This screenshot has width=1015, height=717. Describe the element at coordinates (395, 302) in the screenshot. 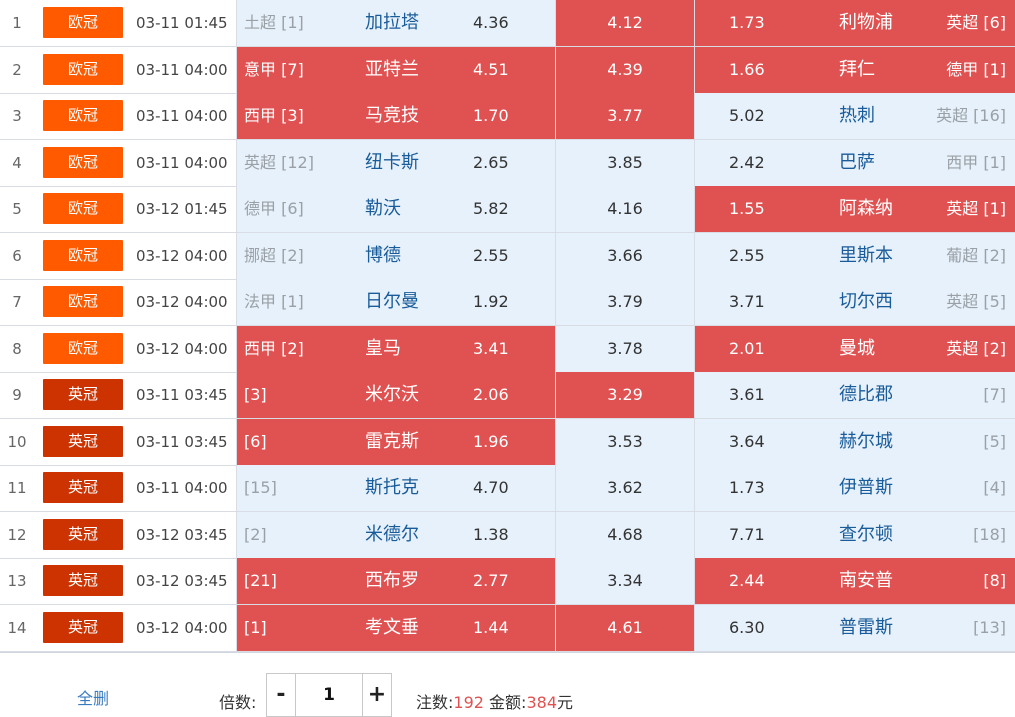

I see `home-win-option: 法甲 [1] 日尔曼 1.92` at that location.